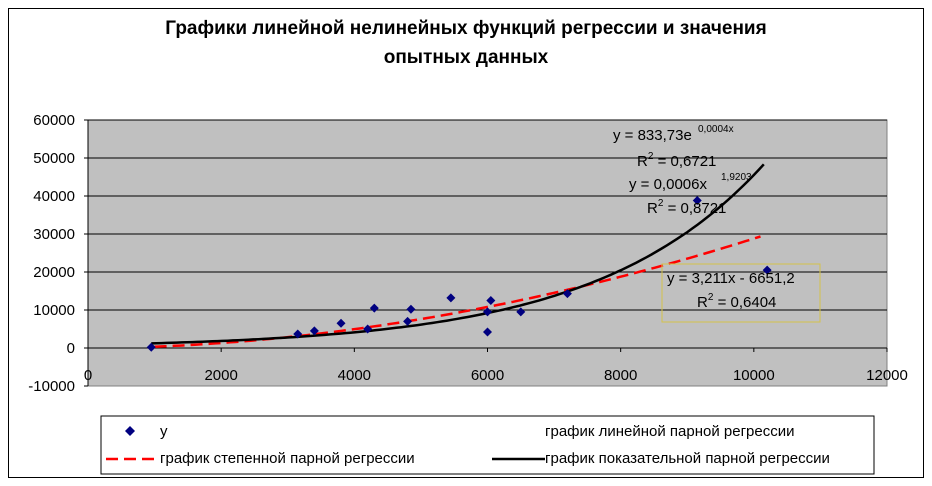 Image resolution: width=932 pixels, height=486 pixels. What do you see at coordinates (620, 375) in the screenshot?
I see `x-tick-label: 8000` at bounding box center [620, 375].